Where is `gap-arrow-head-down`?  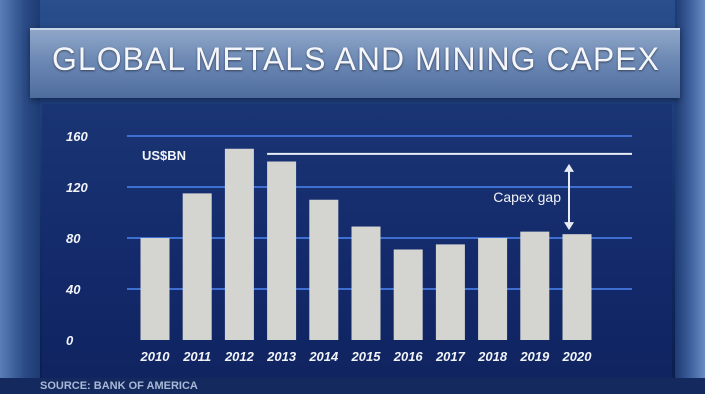
gap-arrow-head-down is located at coordinates (569, 226).